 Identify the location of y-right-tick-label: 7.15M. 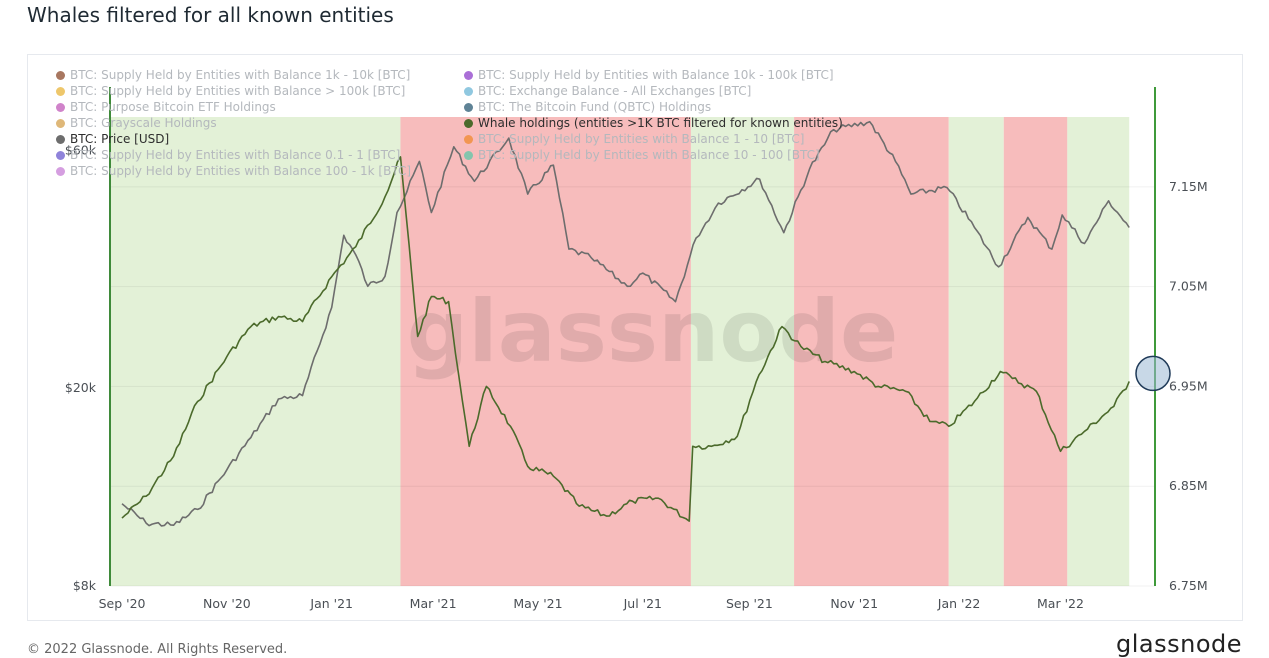
(1188, 186).